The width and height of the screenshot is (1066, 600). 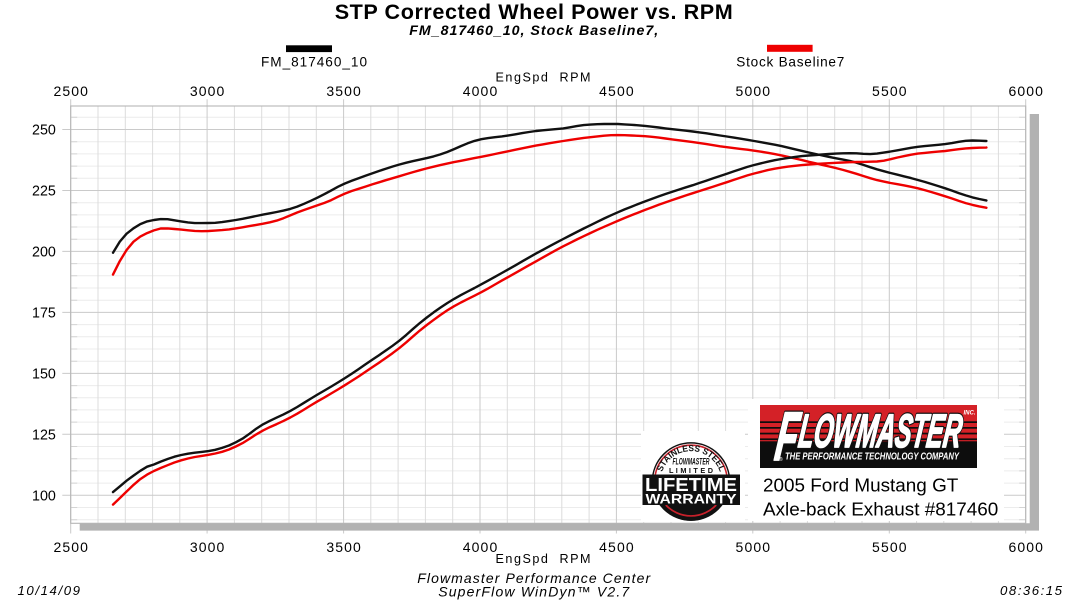 I want to click on svg-text: 2005 Ford Mustang GT, so click(x=861, y=486).